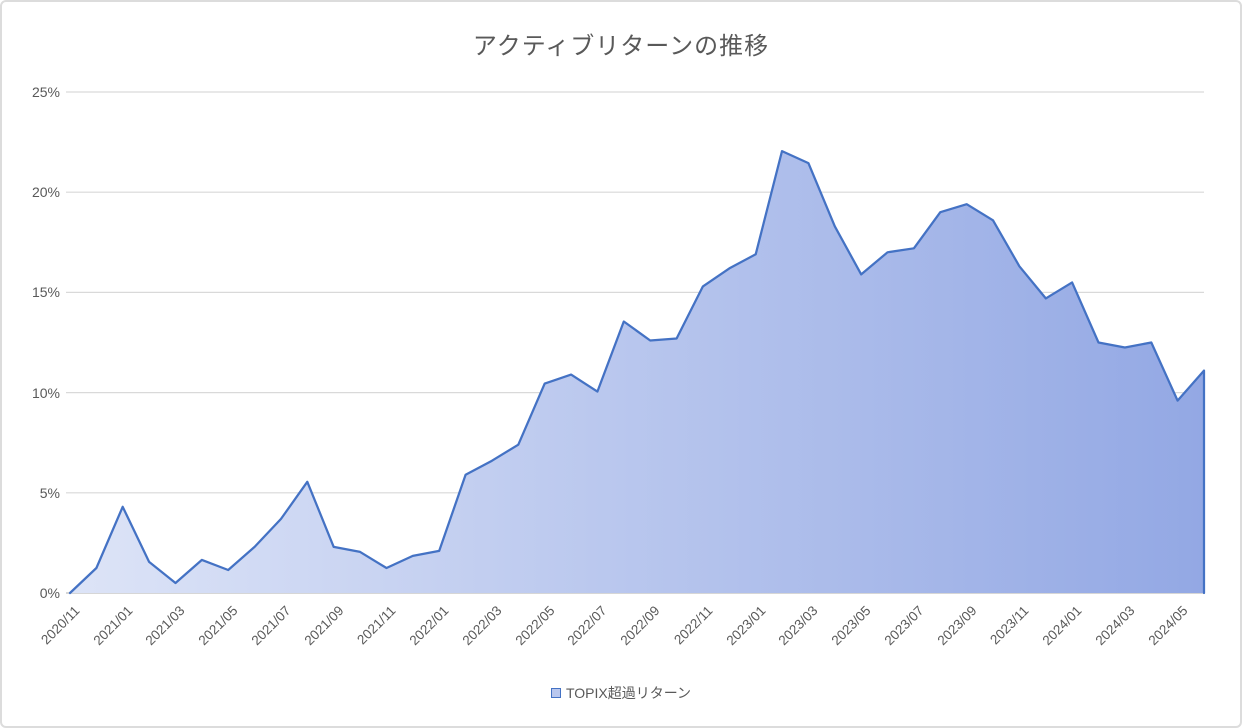  Describe the element at coordinates (628, 693) in the screenshot. I see `legend-series-label: TOPIX超過リターン` at that location.